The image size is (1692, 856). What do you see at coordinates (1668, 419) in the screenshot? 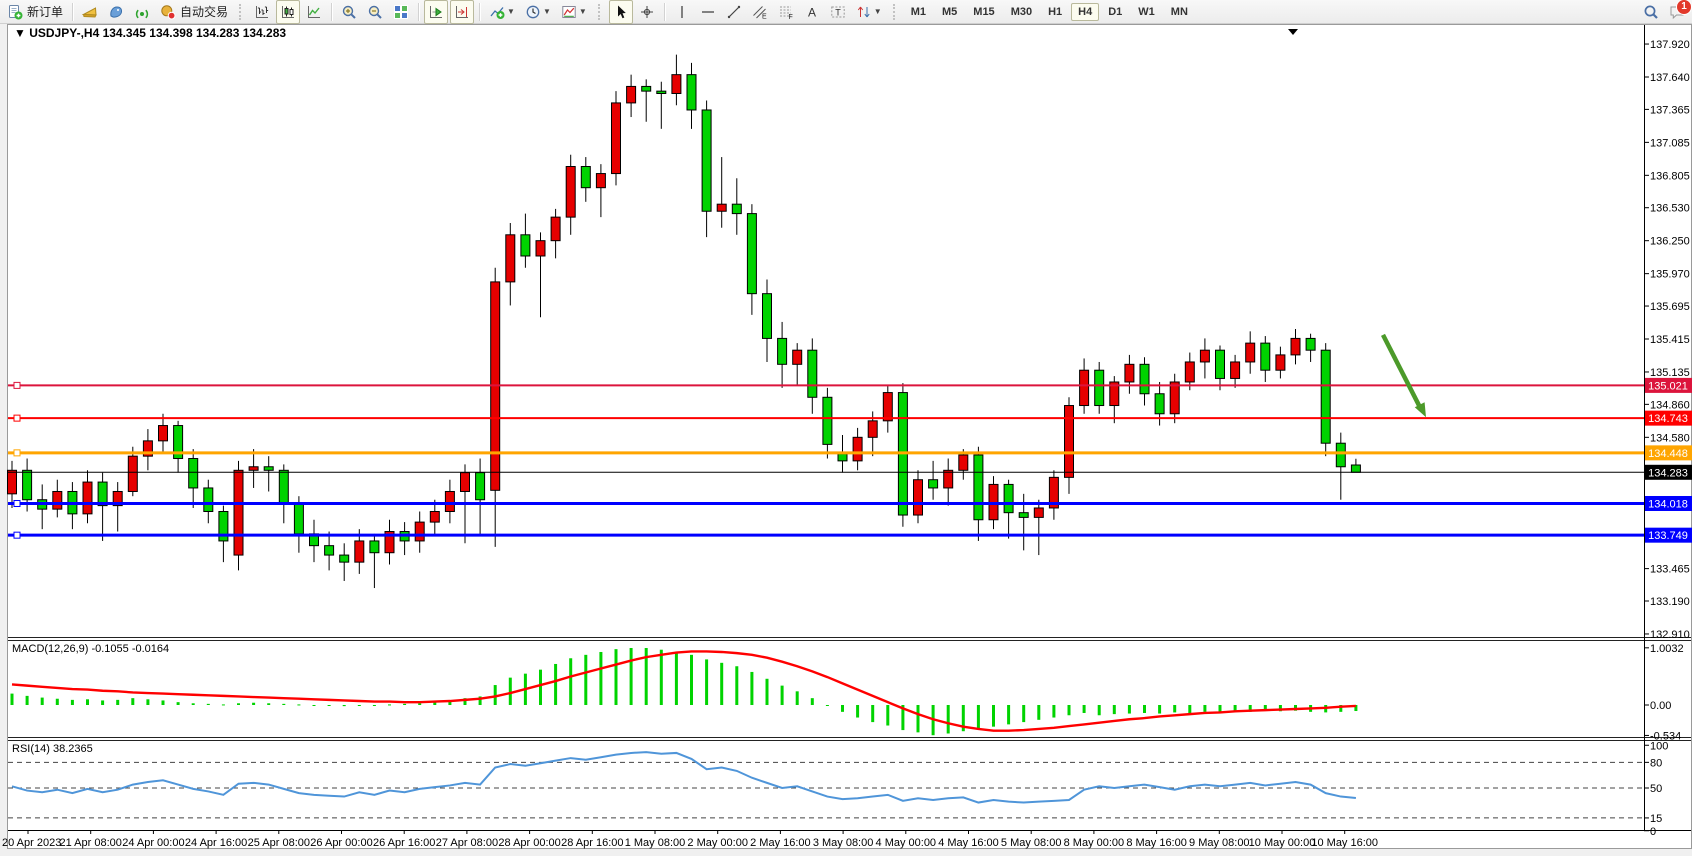
I see `price-level-badge-label: 134.743` at bounding box center [1668, 419].